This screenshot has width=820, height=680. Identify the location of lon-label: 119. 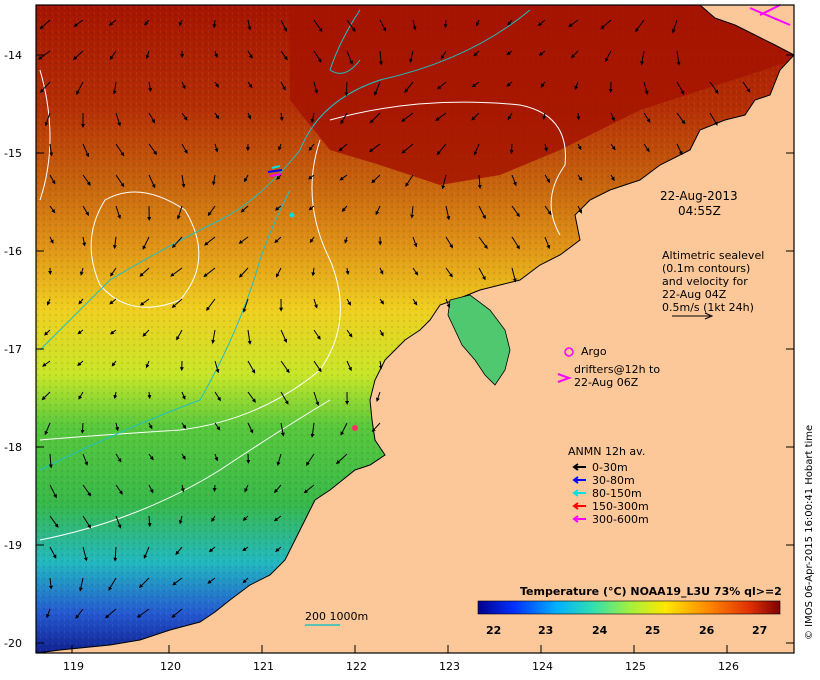
(73, 666).